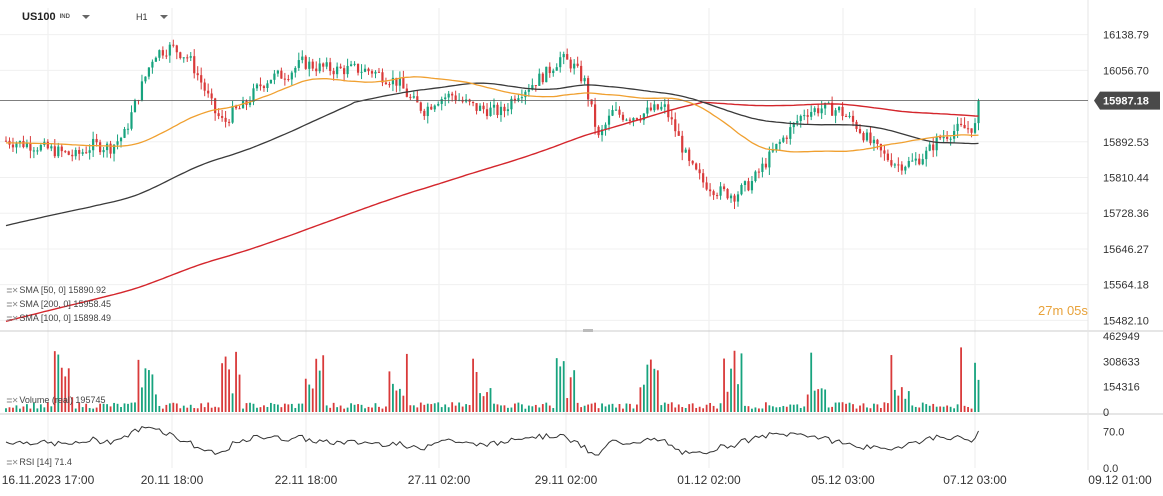 The width and height of the screenshot is (1163, 496). What do you see at coordinates (163, 17) in the screenshot?
I see `timeframe-dropdown-chevron-down-icon` at bounding box center [163, 17].